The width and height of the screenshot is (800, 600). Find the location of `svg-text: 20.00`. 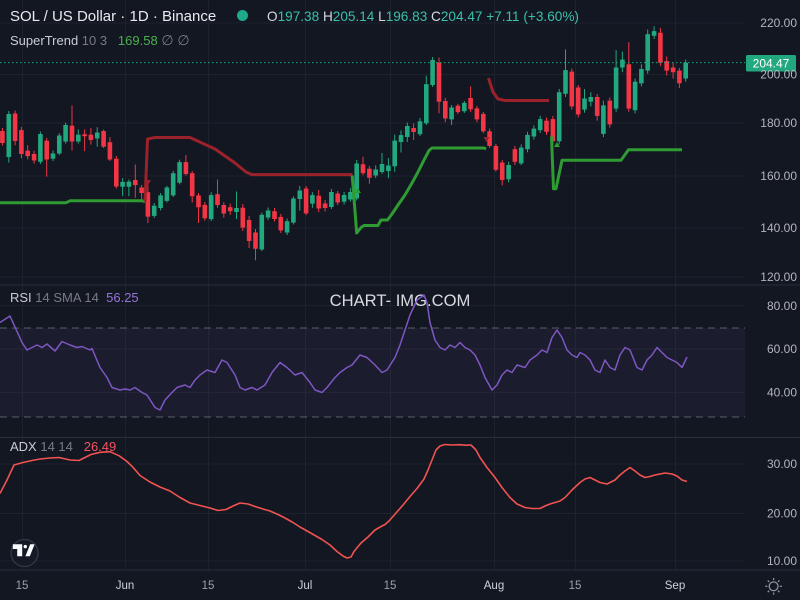

svg-text: 20.00 is located at coordinates (782, 514).